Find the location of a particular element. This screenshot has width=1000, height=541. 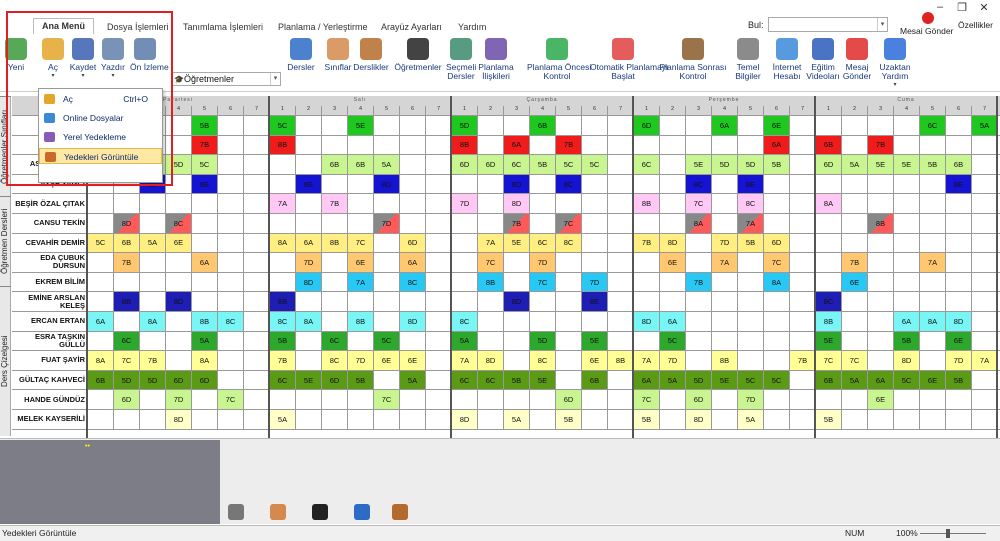

side-tab-3: Ders Çizelgesi is located at coordinates (5, 361).